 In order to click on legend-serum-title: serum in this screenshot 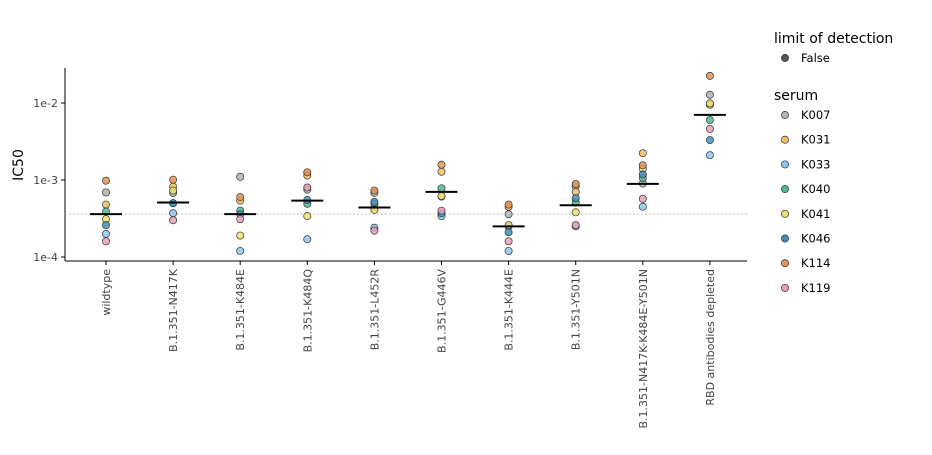, I will do `click(796, 96)`.